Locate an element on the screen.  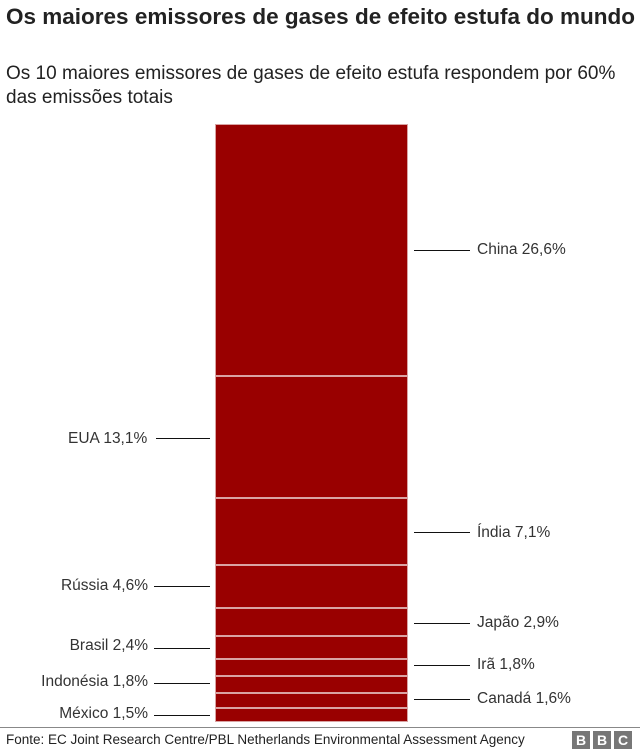
leader-line-canada is located at coordinates (442, 699).